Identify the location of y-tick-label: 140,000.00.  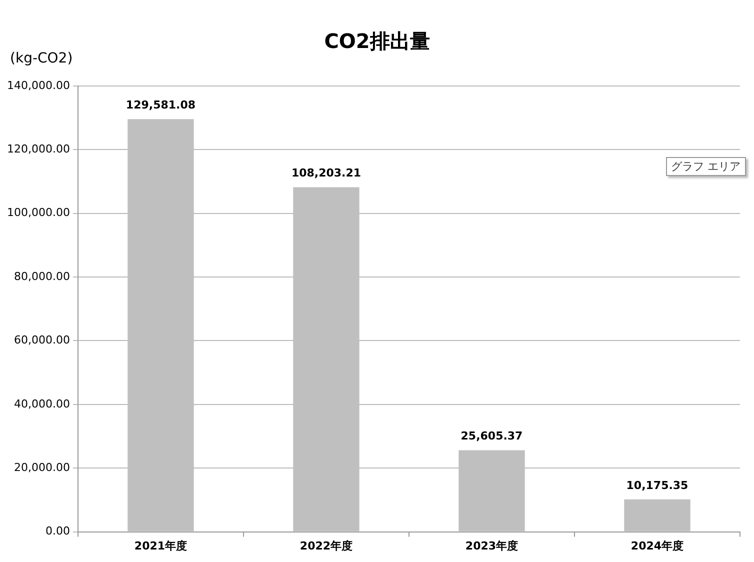
(38, 85).